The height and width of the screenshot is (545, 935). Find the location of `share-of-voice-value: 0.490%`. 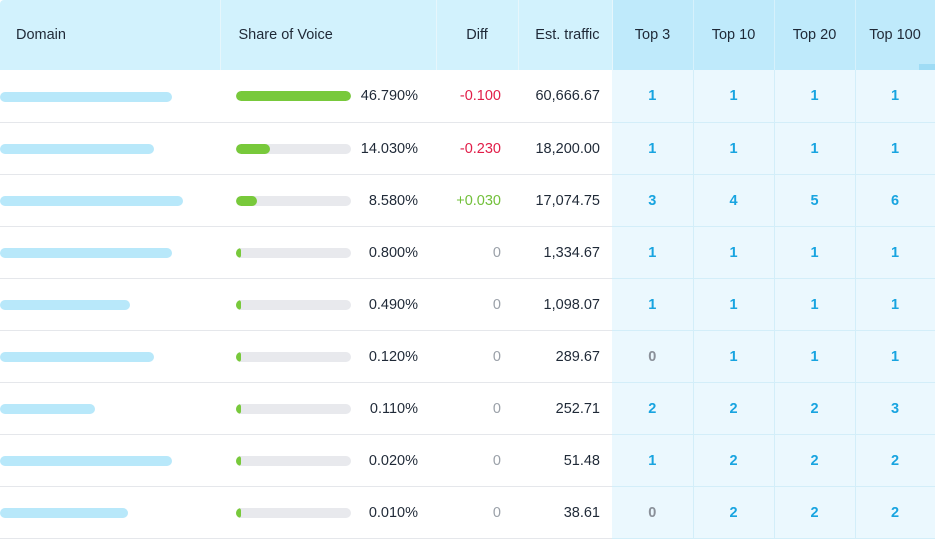

share-of-voice-value: 0.490% is located at coordinates (393, 304).